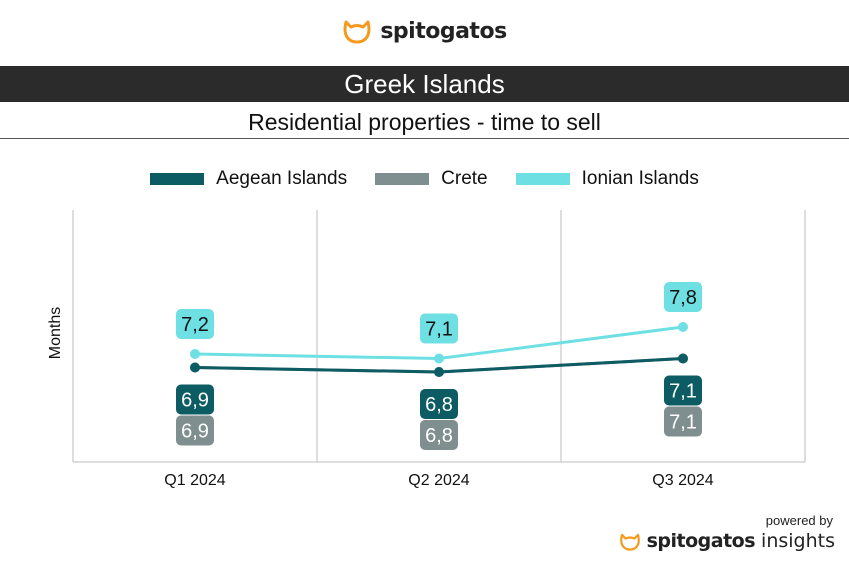 Image resolution: width=849 pixels, height=570 pixels. Describe the element at coordinates (682, 480) in the screenshot. I see `x-tick-label: Q3 2024` at that location.